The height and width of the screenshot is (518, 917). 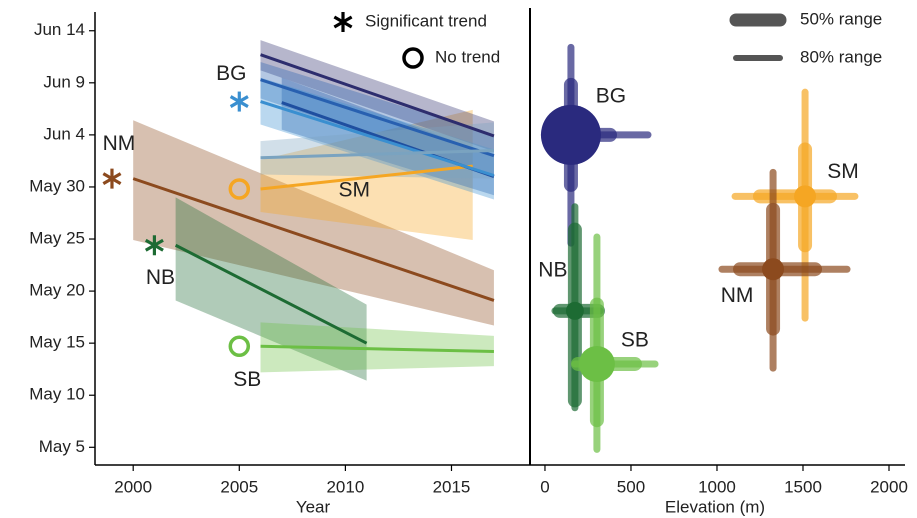 I want to click on legend-star, so click(x=343, y=22).